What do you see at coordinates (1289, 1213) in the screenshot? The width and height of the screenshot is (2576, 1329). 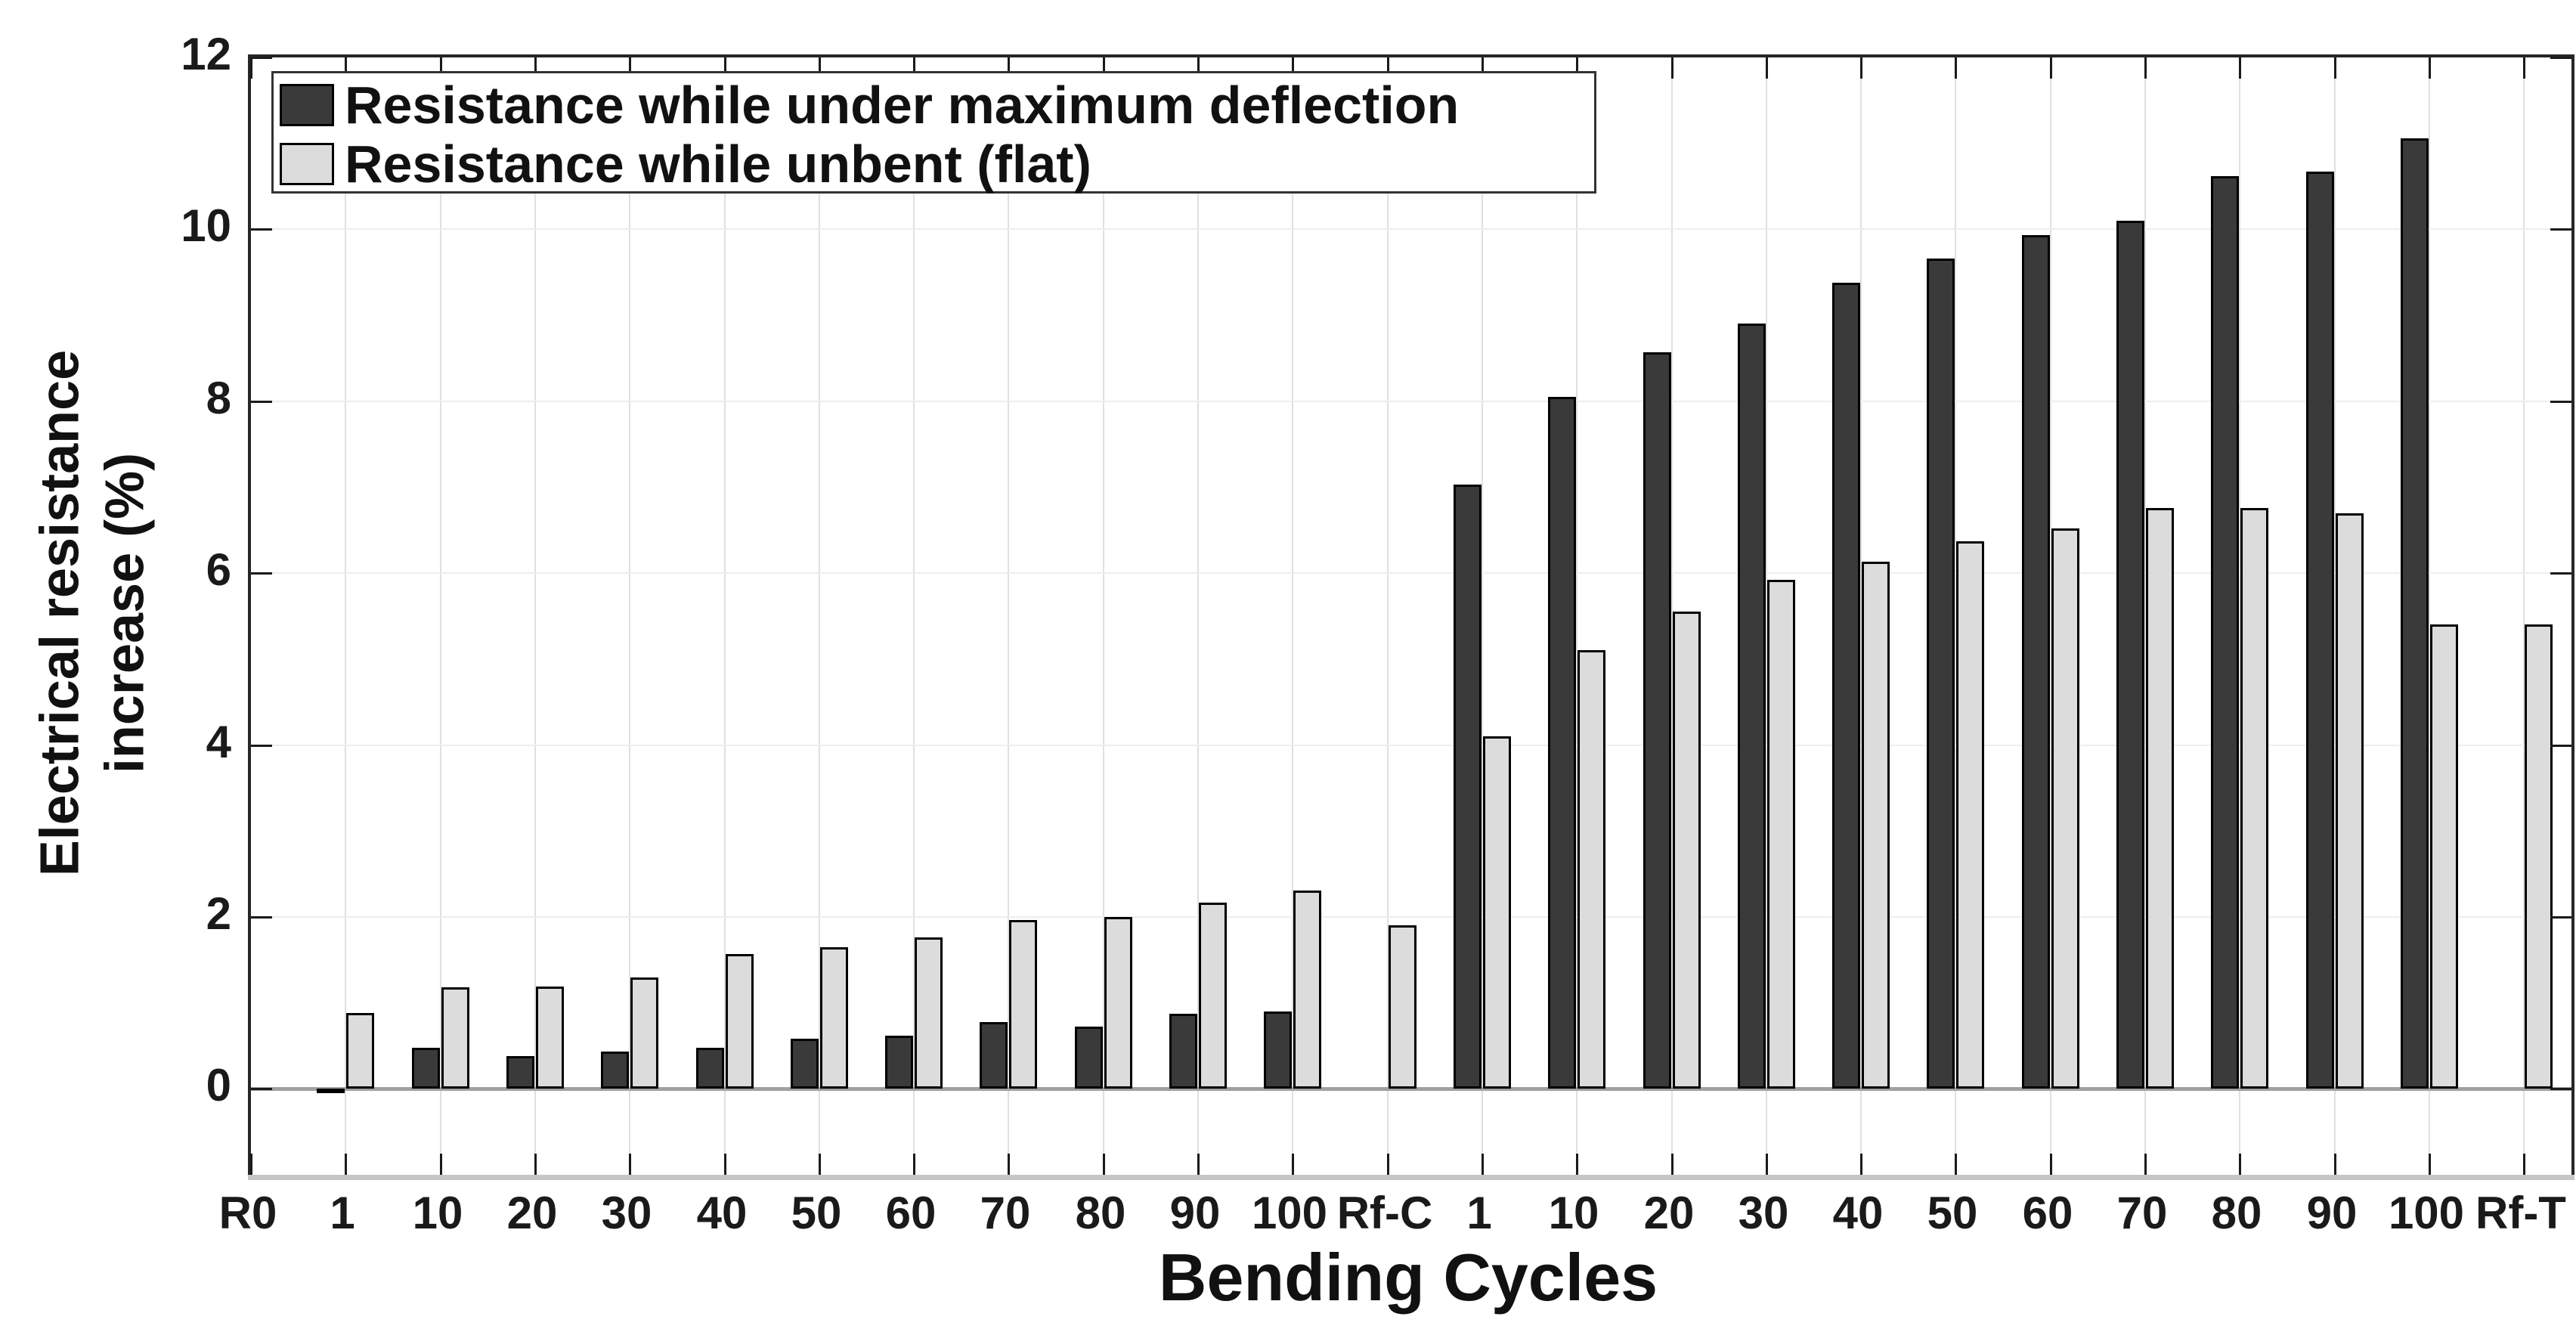 I see `x-tick-label: 100` at bounding box center [1289, 1213].